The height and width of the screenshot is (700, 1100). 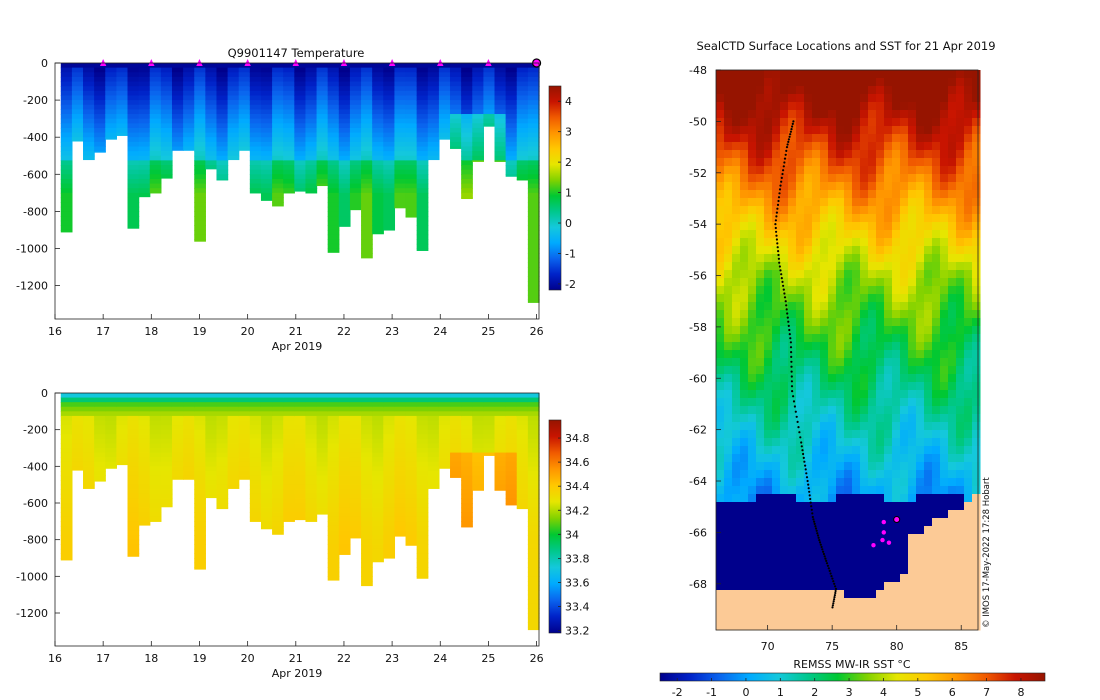 I want to click on ctd-location-marker, so click(x=897, y=520).